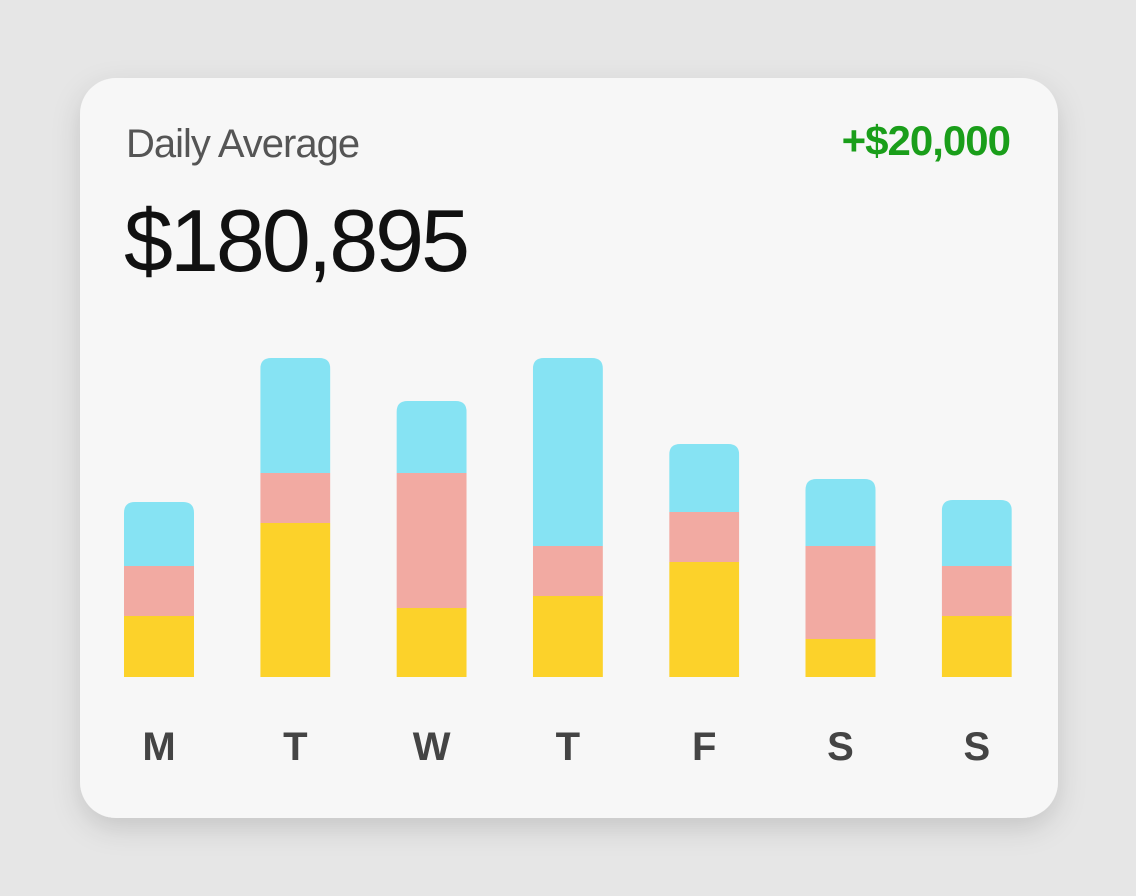  Describe the element at coordinates (704, 747) in the screenshot. I see `x-tick-label: F` at that location.